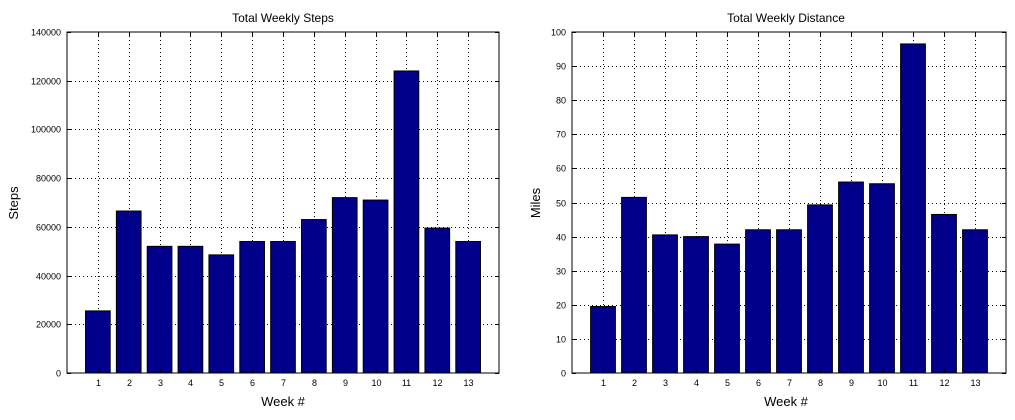 The width and height of the screenshot is (1015, 420). What do you see at coordinates (46, 33) in the screenshot?
I see `y-tick-label: 140000` at bounding box center [46, 33].